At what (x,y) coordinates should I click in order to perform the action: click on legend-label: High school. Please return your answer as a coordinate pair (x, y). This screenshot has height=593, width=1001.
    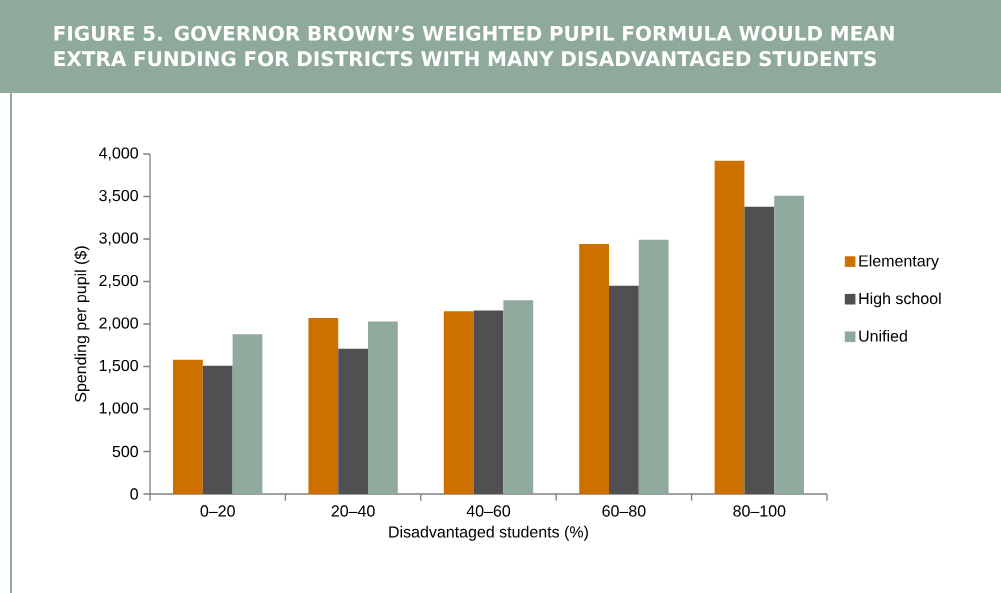
    Looking at the image, I should click on (900, 300).